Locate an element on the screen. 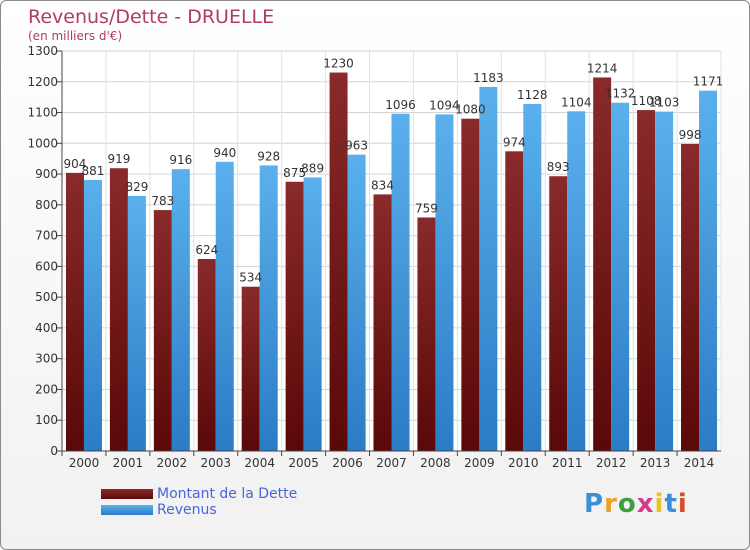 This screenshot has width=750, height=550. y-tick-label: 100 is located at coordinates (46, 420).